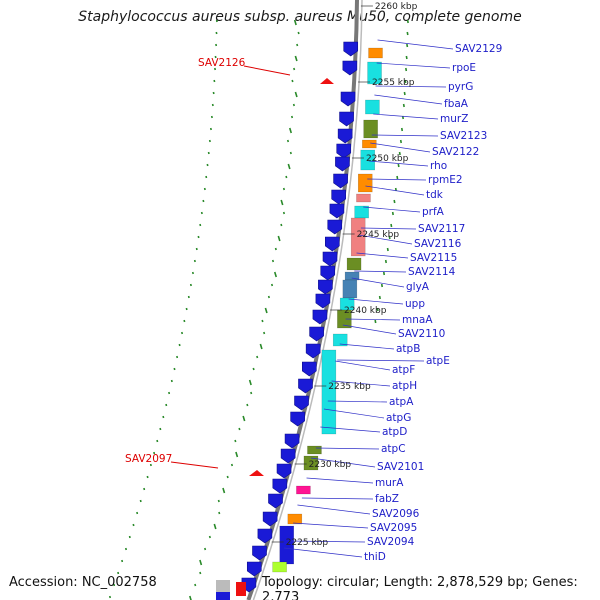  Describe the element at coordinates (330, 465) in the screenshot. I see `scale-label: 2230 kbp` at that location.